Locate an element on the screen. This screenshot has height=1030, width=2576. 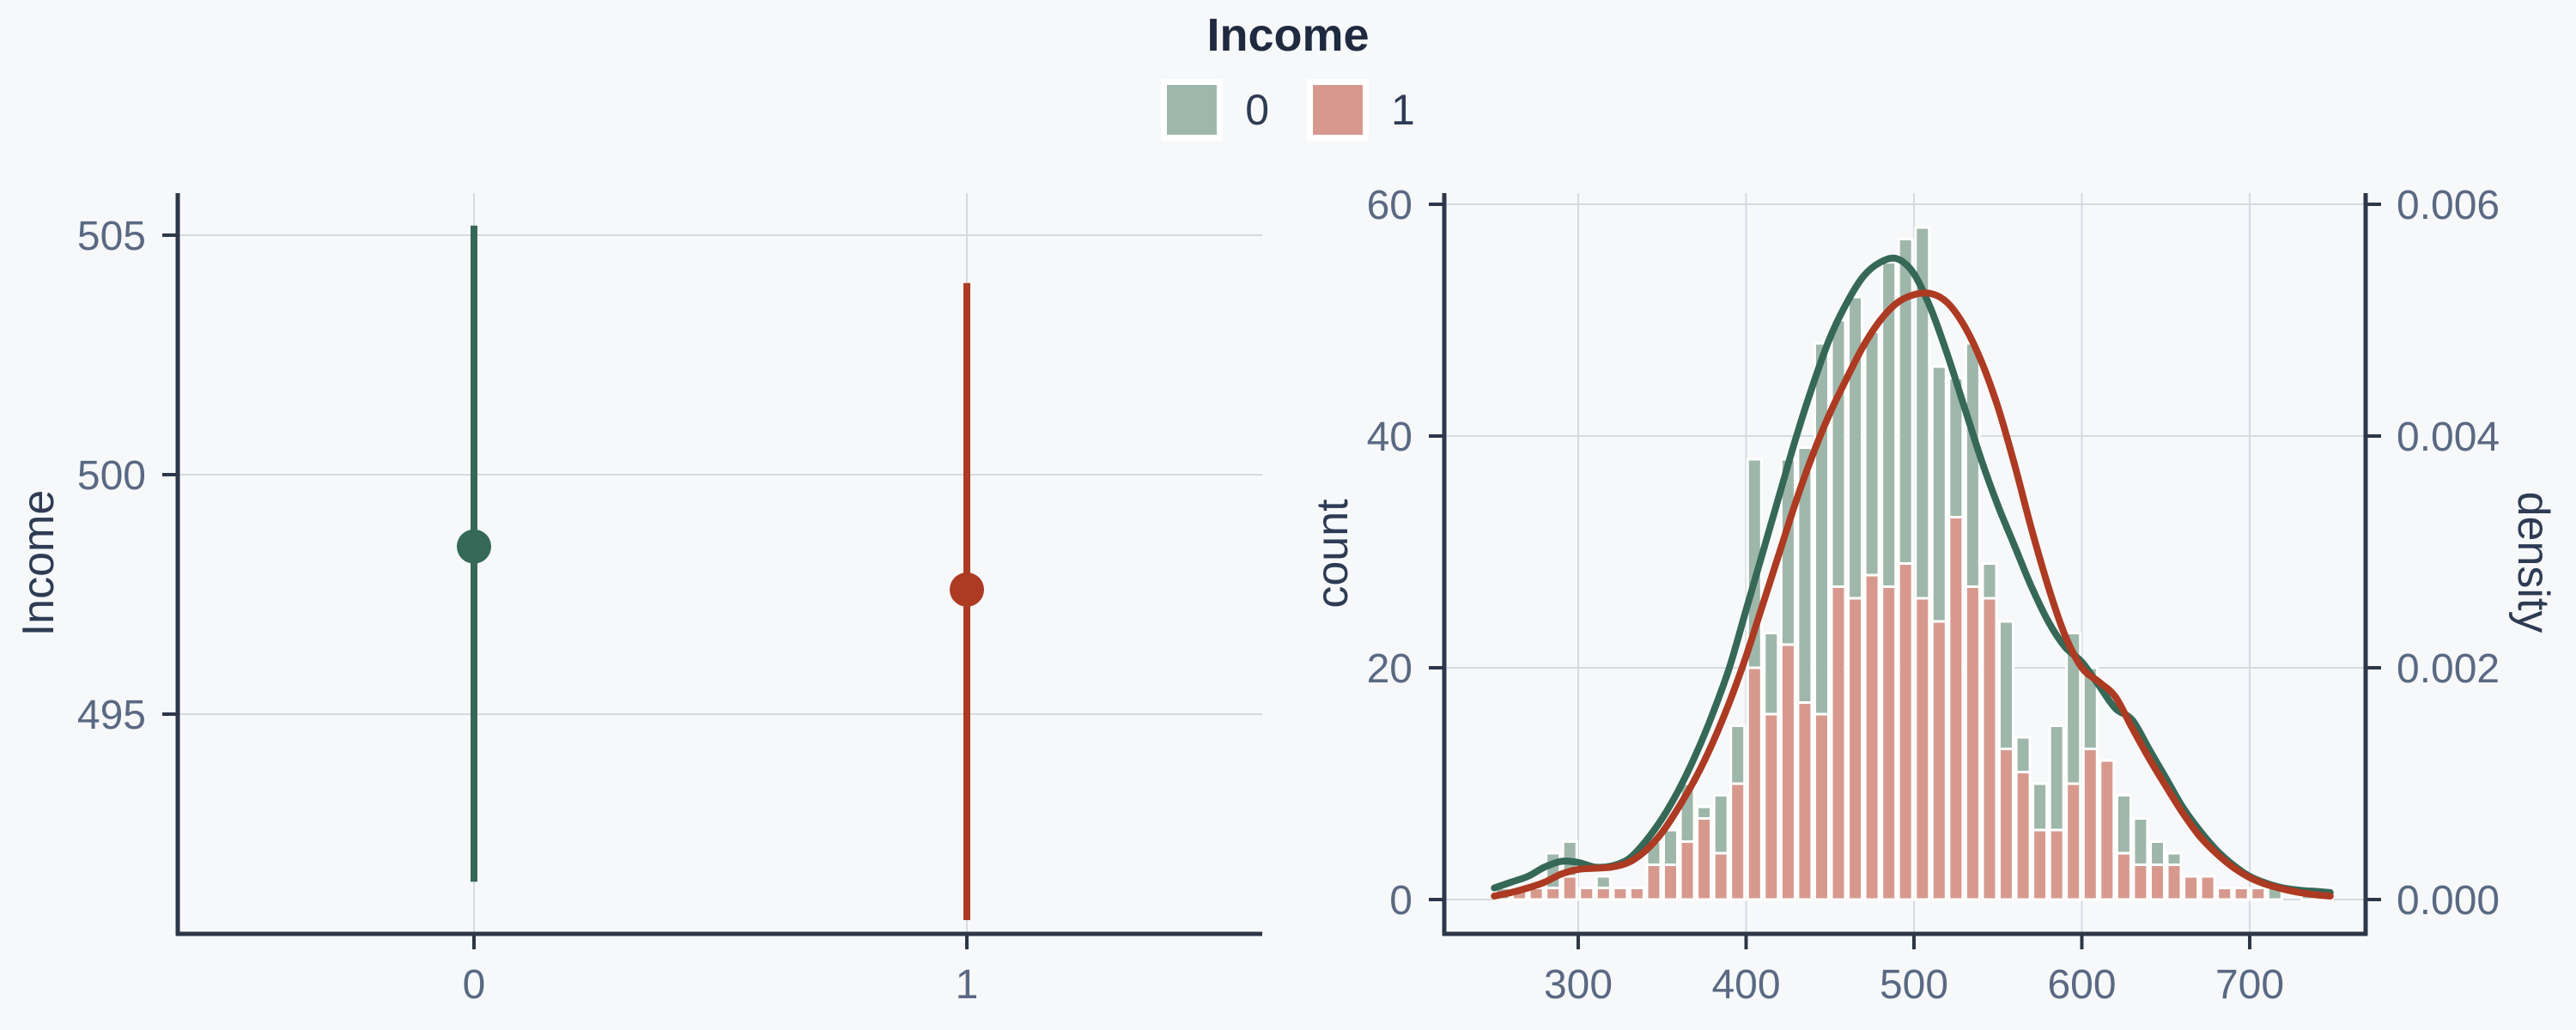
hist-bar-group1-bin525 is located at coordinates (1956, 708).